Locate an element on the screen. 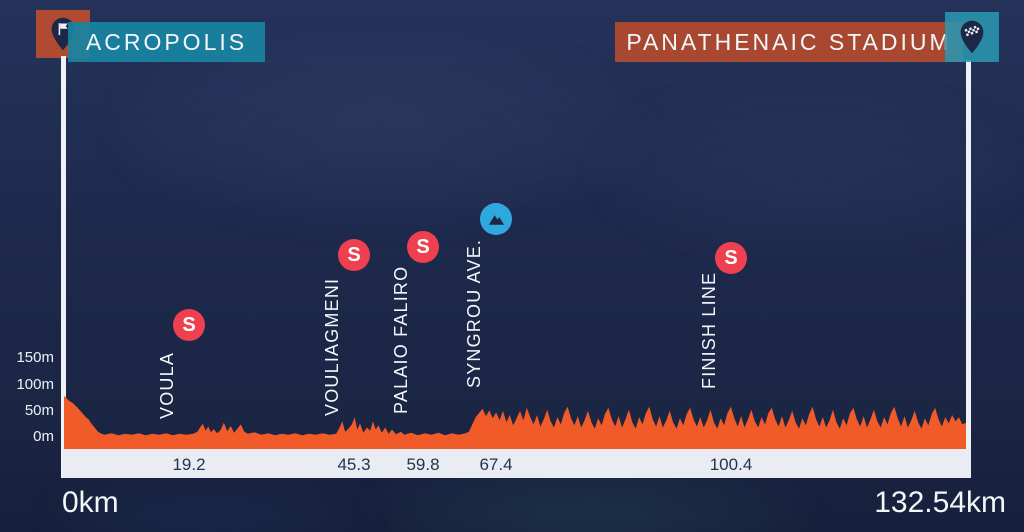 The image size is (1024, 532). finish-location-banner: PANATHENAIC STADIUM is located at coordinates (789, 42).